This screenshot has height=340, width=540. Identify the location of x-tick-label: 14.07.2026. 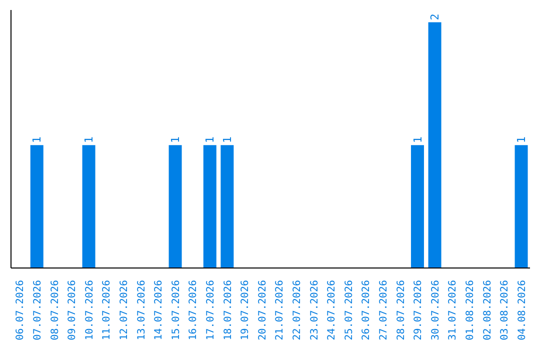
(159, 310).